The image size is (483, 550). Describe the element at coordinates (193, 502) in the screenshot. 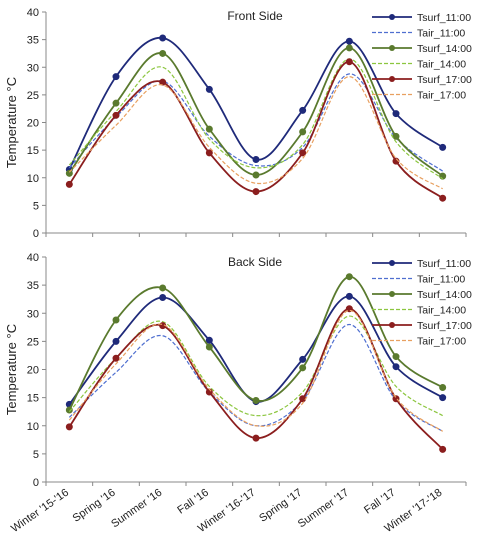

I see `x-tick-label: Fall '16` at that location.